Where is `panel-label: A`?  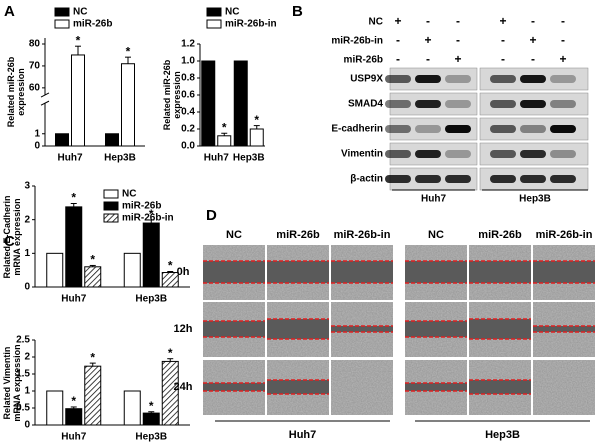 panel-label: A is located at coordinates (9, 11).